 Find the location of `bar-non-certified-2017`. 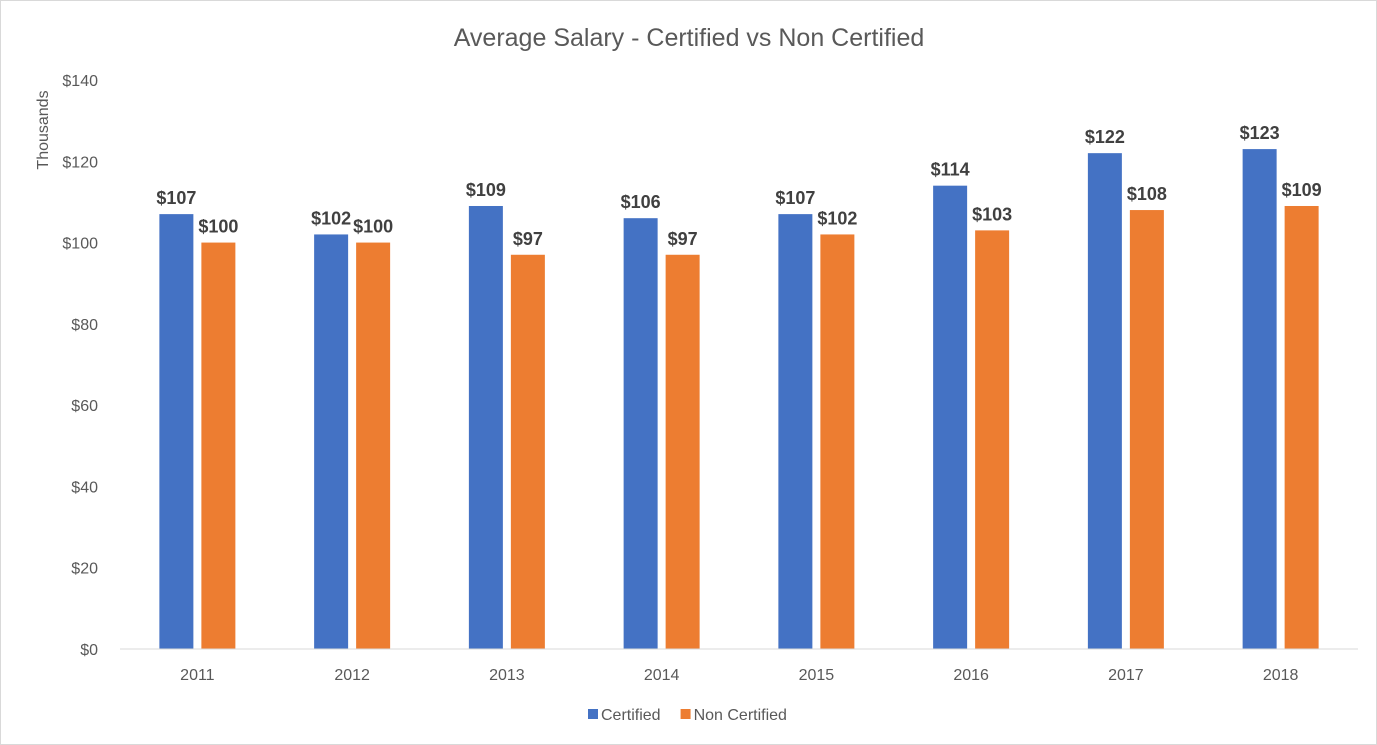

bar-non-certified-2017 is located at coordinates (1146, 430).